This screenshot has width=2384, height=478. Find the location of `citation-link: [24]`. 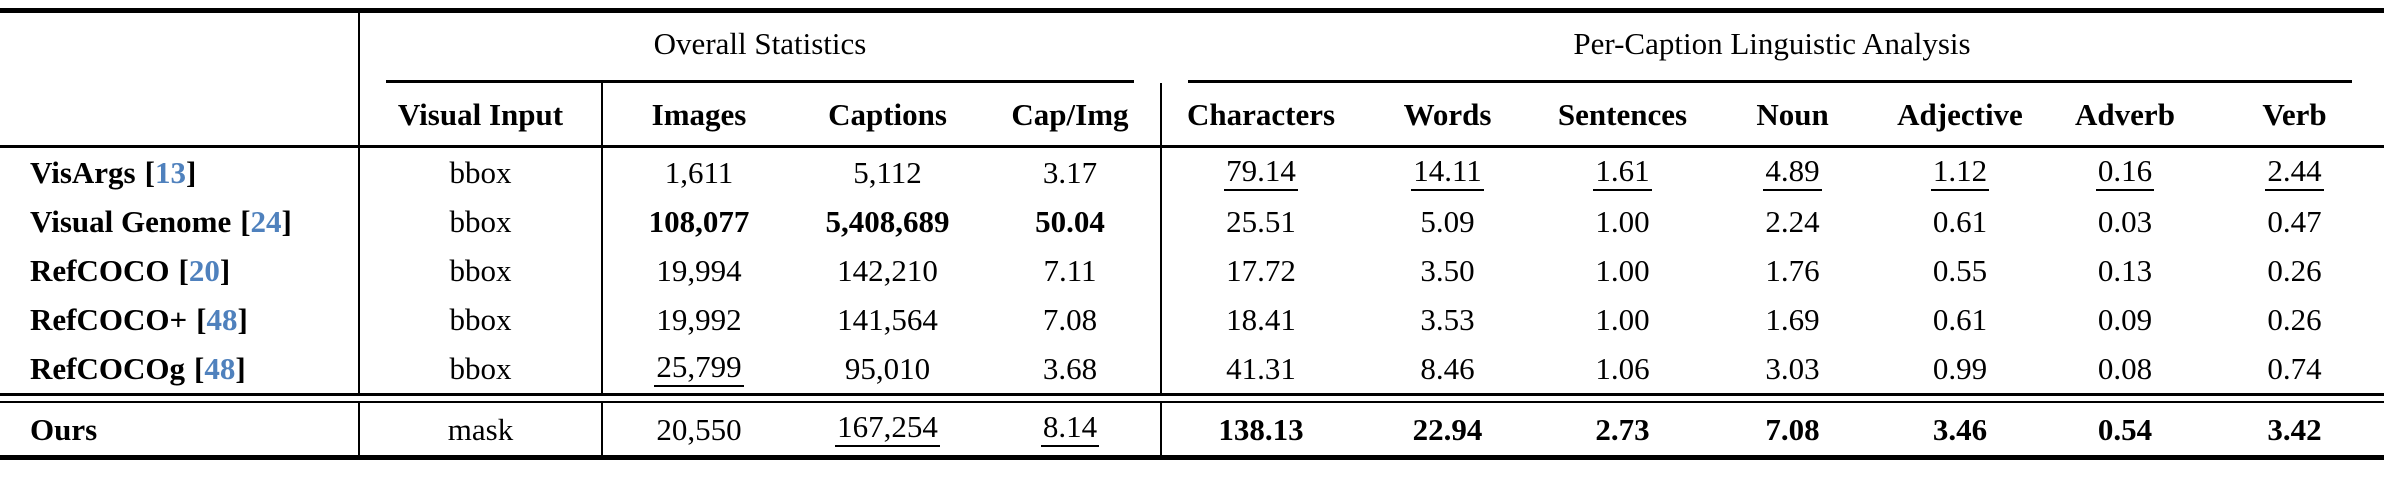

citation-link: [24] is located at coordinates (266, 221).